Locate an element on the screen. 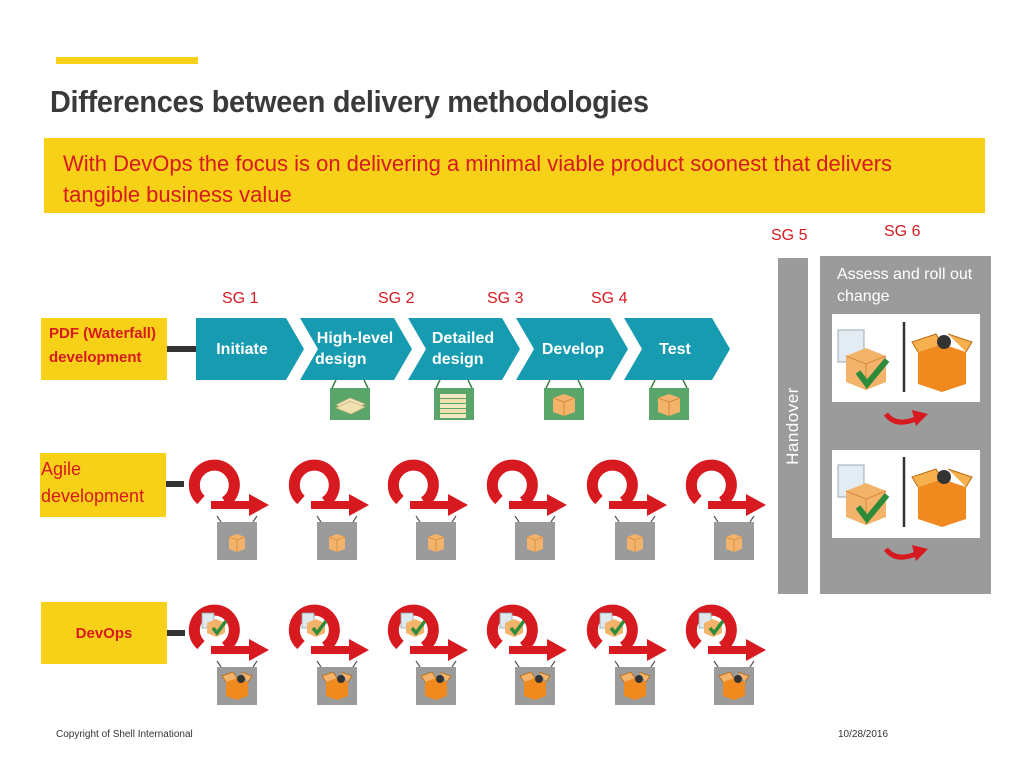 This screenshot has height=766, width=1024. sg-label-6: SG 6 is located at coordinates (902, 231).